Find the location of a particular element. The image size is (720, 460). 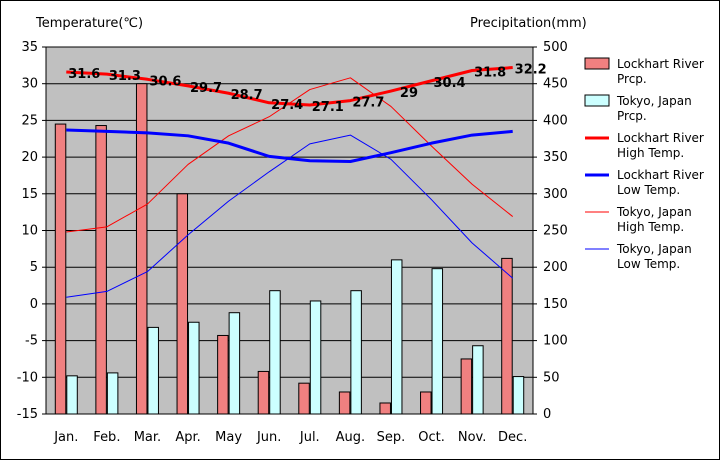

x-tick-label: Jun. is located at coordinates (268, 437).